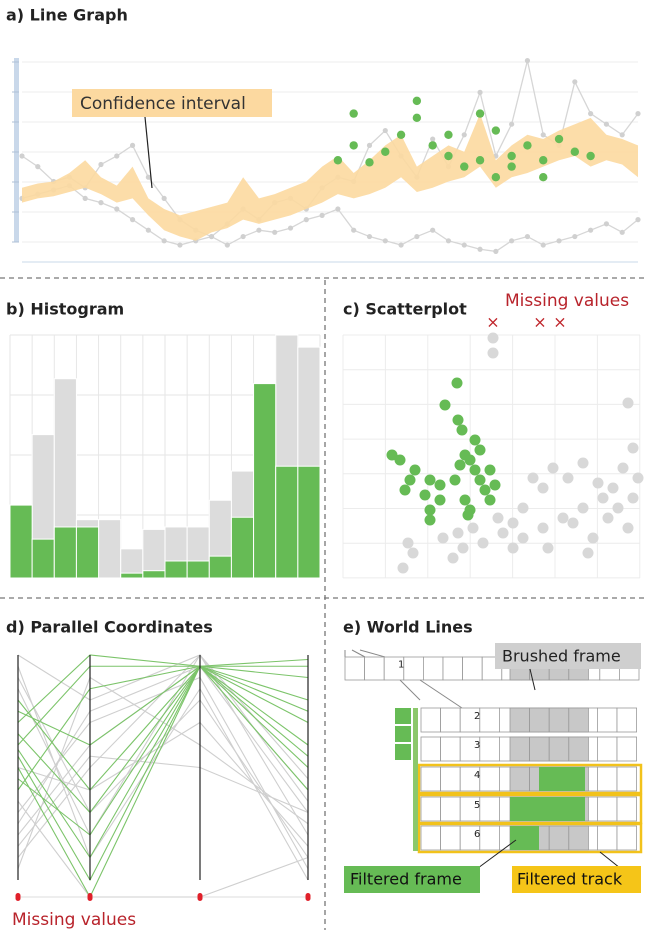 The image size is (648, 933). What do you see at coordinates (16, 150) in the screenshot?
I see `axis-bar` at bounding box center [16, 150].